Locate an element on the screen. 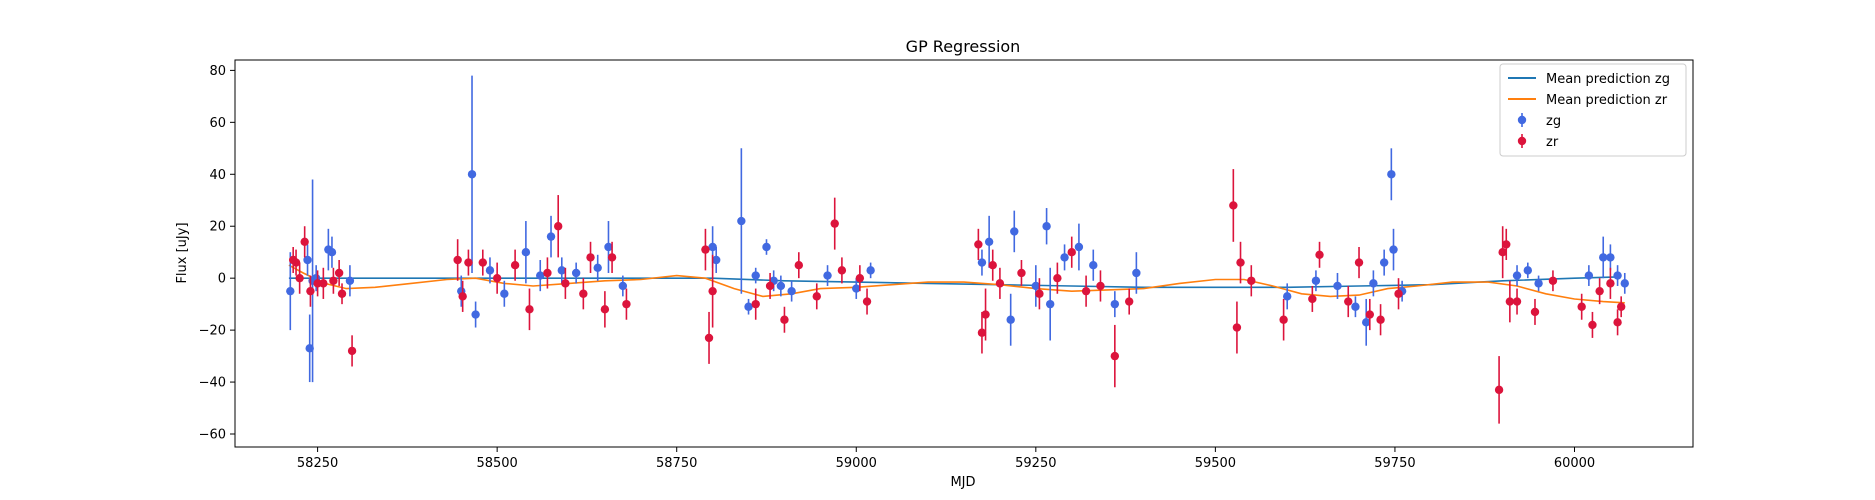  legend-marker-swatch is located at coordinates (1522, 141).